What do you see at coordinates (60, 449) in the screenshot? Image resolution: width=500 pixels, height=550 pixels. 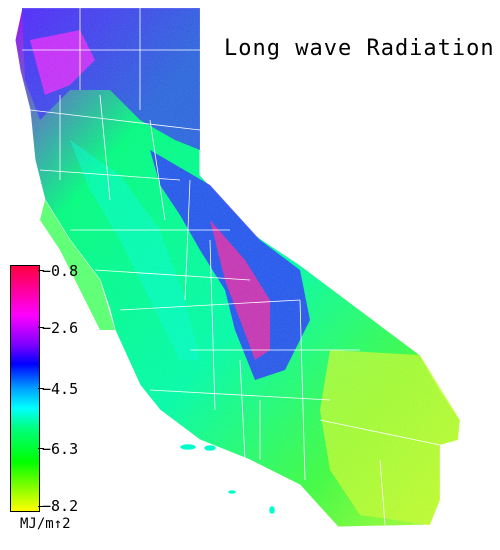 I see `legend-tick-4: −6.3` at bounding box center [60, 449].